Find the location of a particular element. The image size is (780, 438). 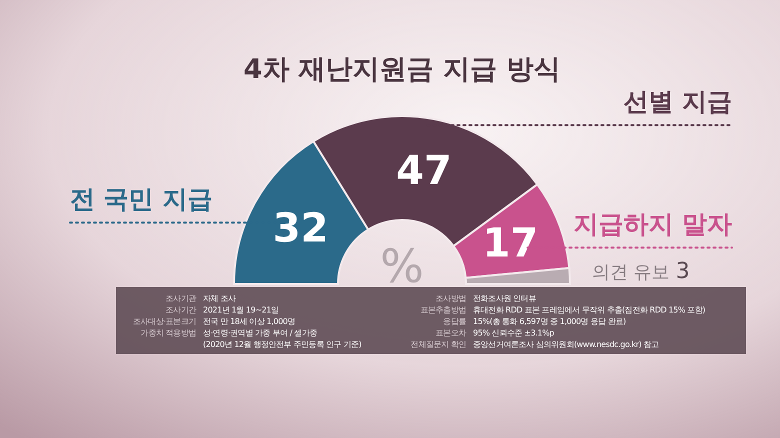

chart-title: 4차 재난지원금 지급 방식 is located at coordinates (402, 69).